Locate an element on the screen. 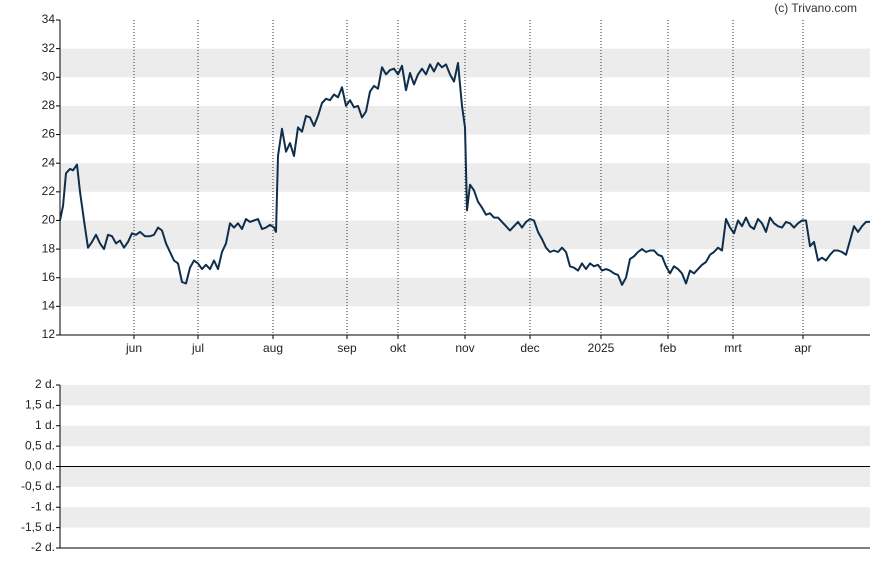 This screenshot has height=565, width=888. y-tick-label: 18 is located at coordinates (49, 248).